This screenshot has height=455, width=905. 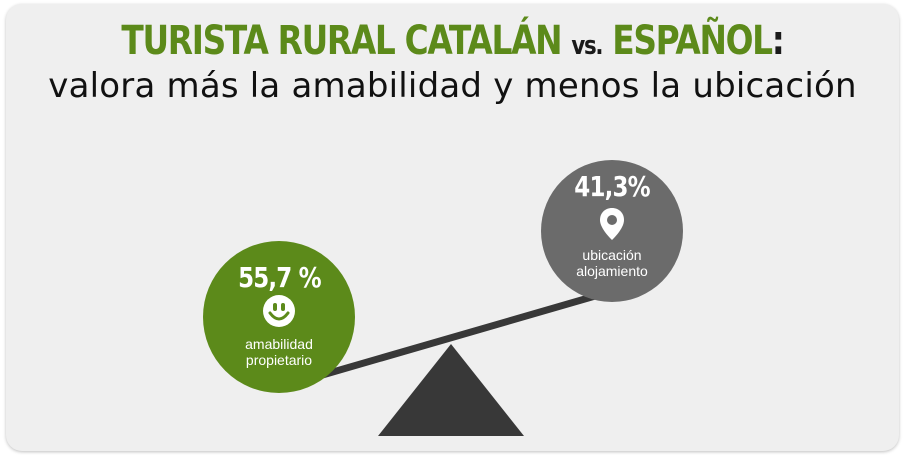 I want to click on amabilidad-circle: 55,7 % amabilidad propietario, so click(x=279, y=317).